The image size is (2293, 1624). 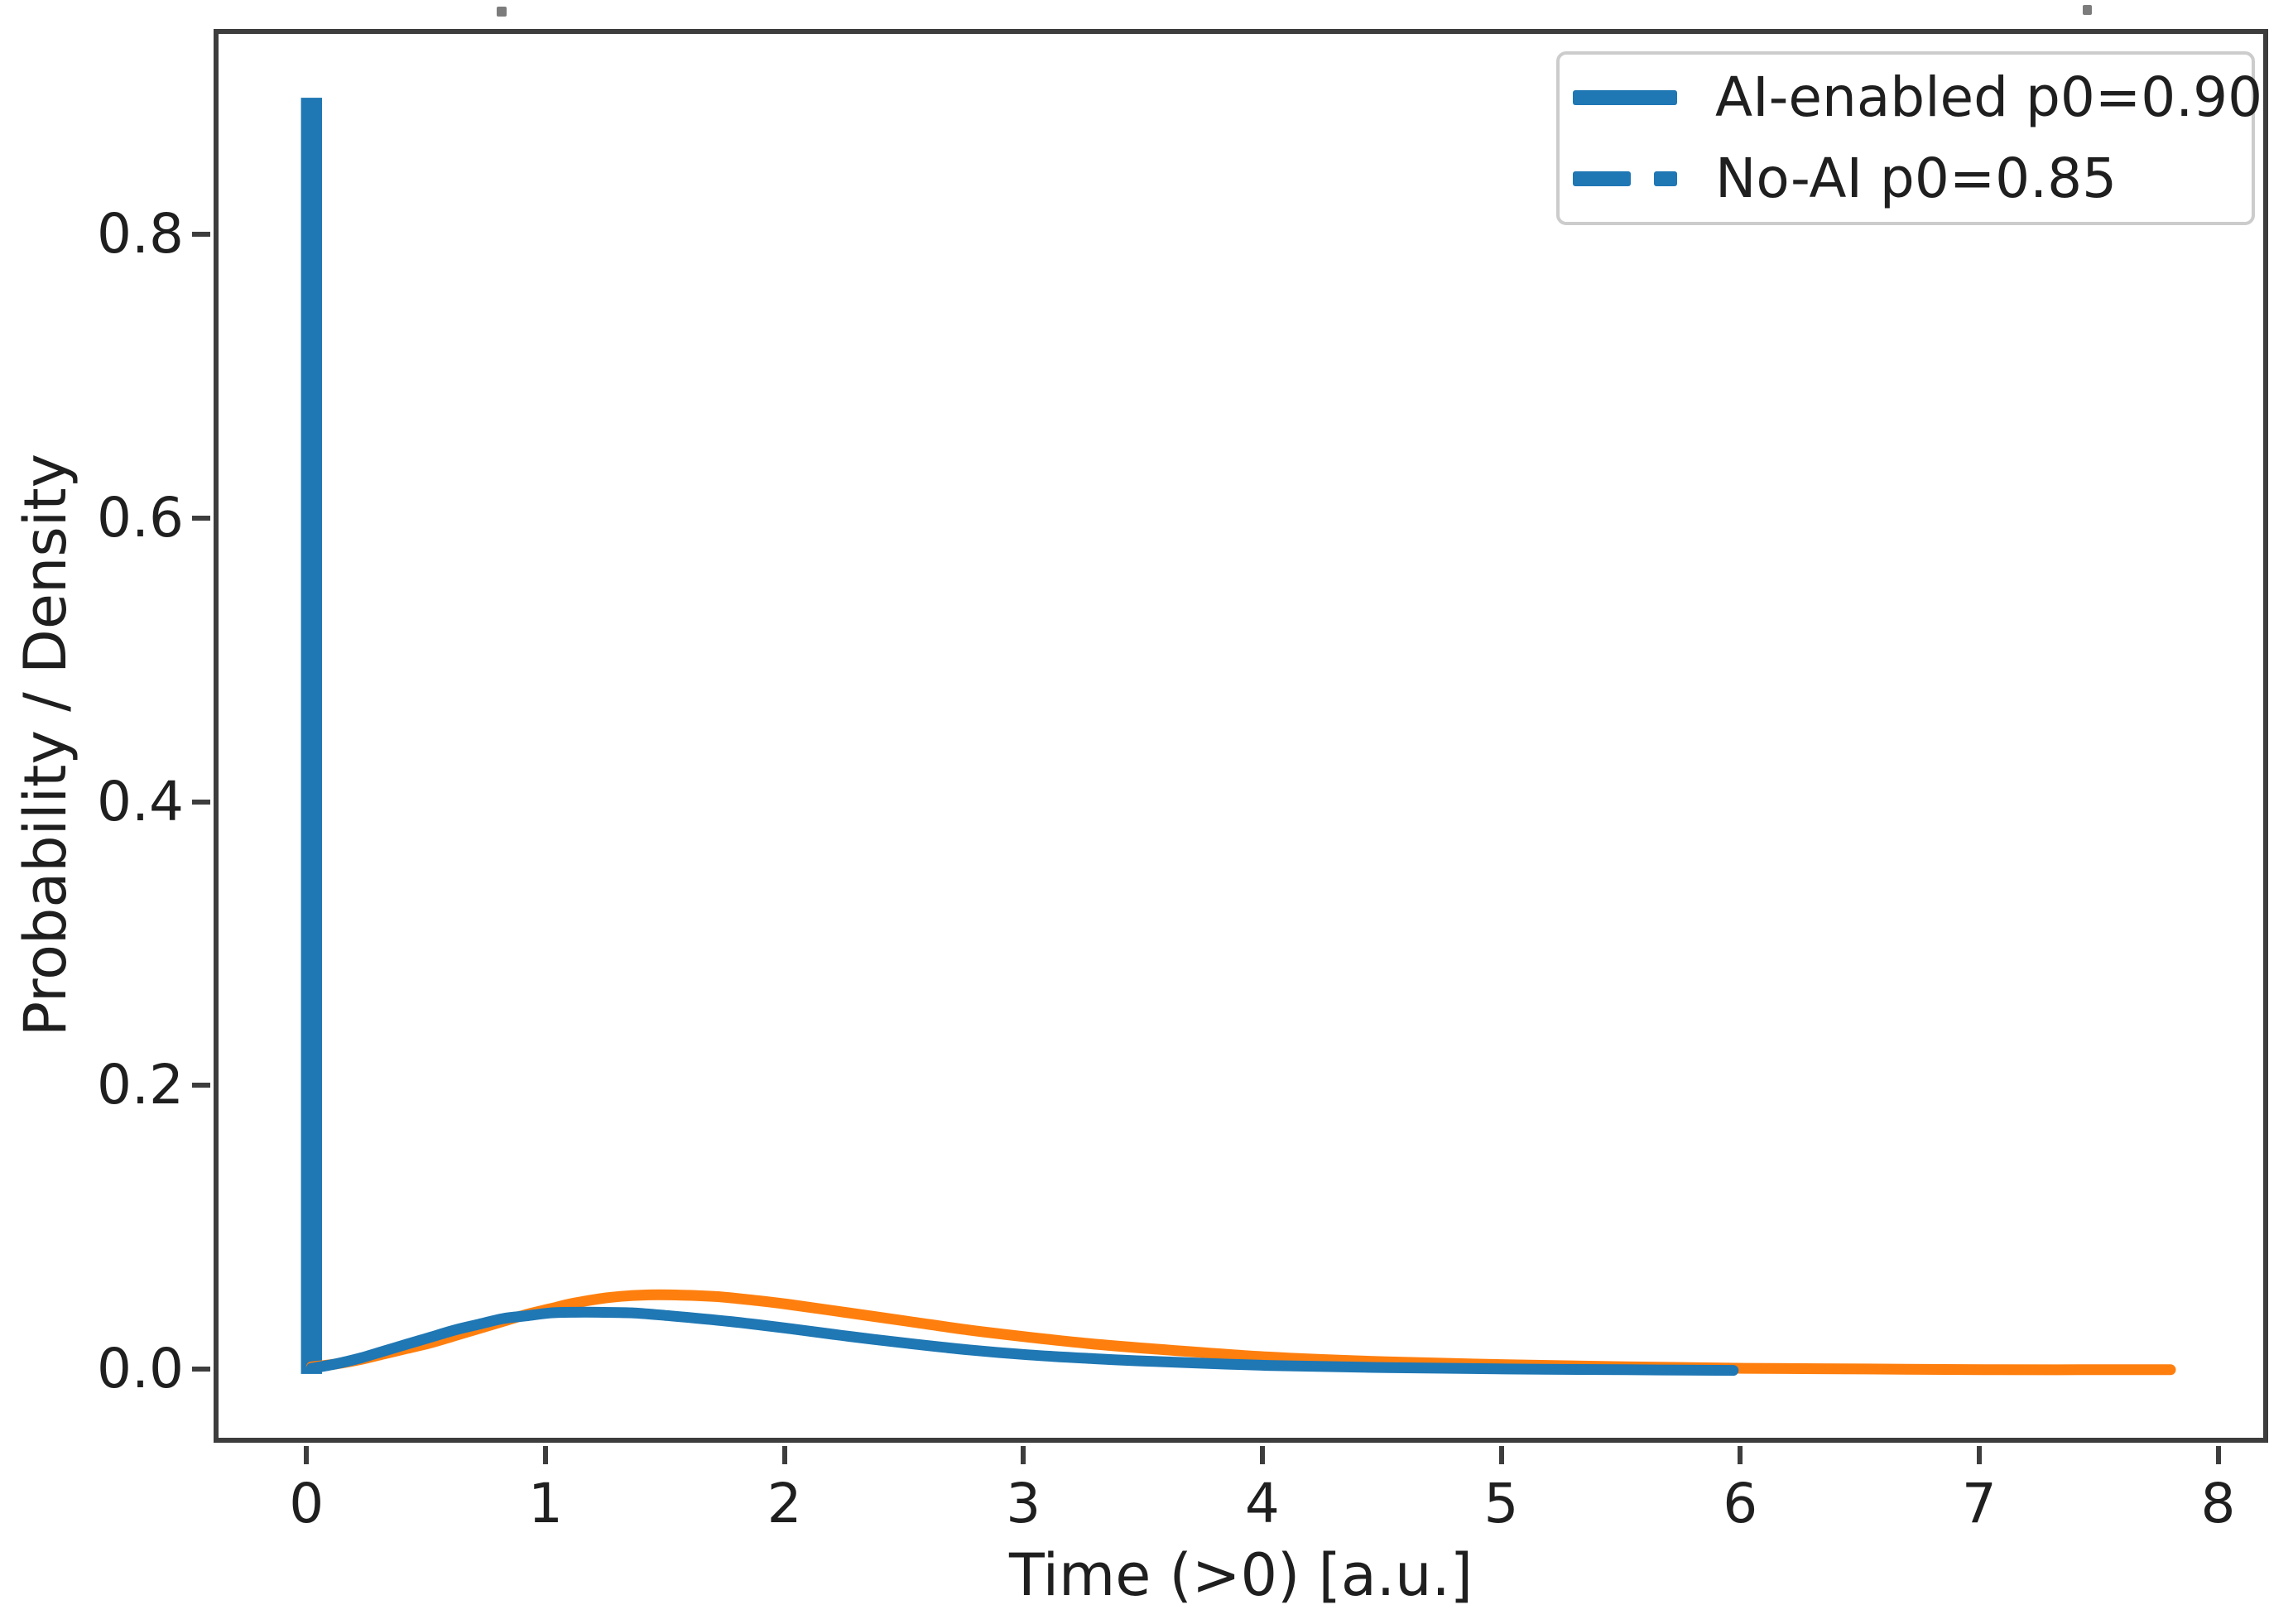 What do you see at coordinates (1625, 97) in the screenshot?
I see `solid-line-swatch` at bounding box center [1625, 97].